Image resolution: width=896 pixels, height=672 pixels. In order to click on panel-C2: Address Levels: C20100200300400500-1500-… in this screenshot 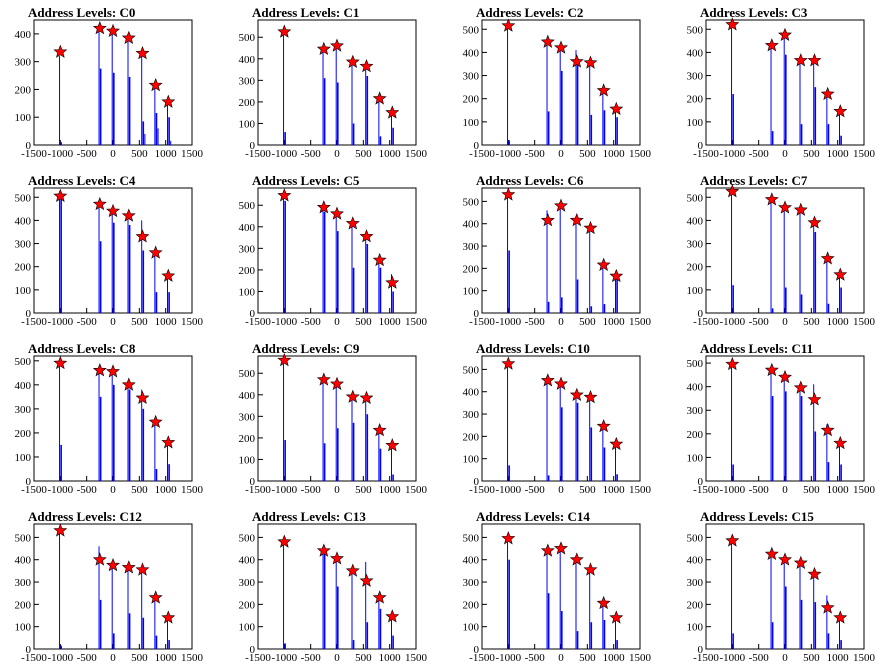, I will do `click(557, 82)`.